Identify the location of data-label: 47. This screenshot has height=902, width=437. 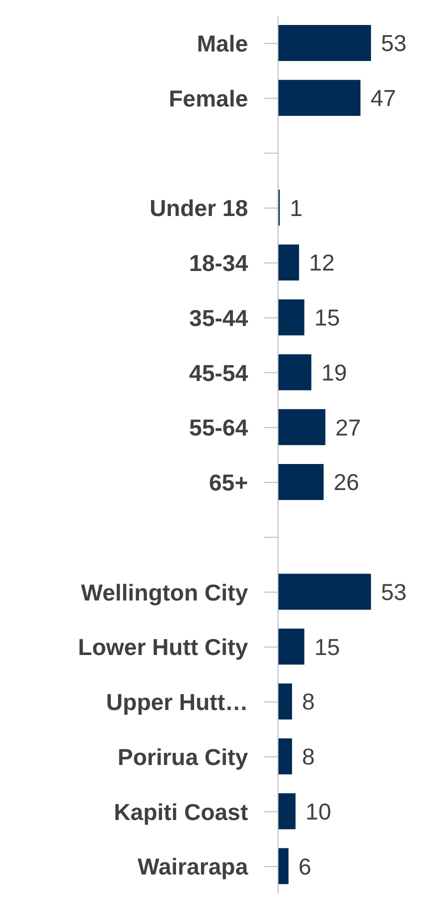
(383, 98).